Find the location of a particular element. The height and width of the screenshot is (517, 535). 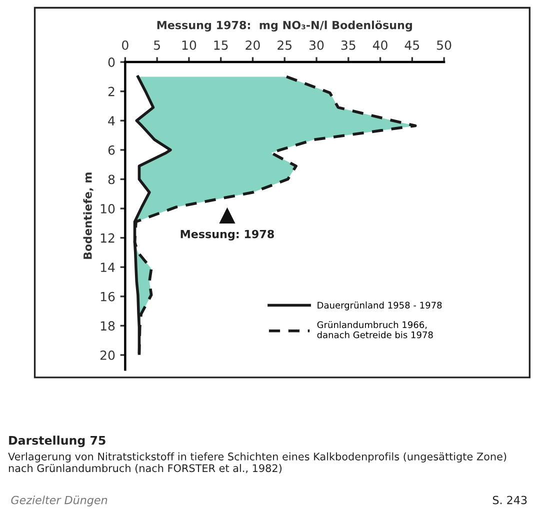

x-tick-label: 50 is located at coordinates (444, 45).